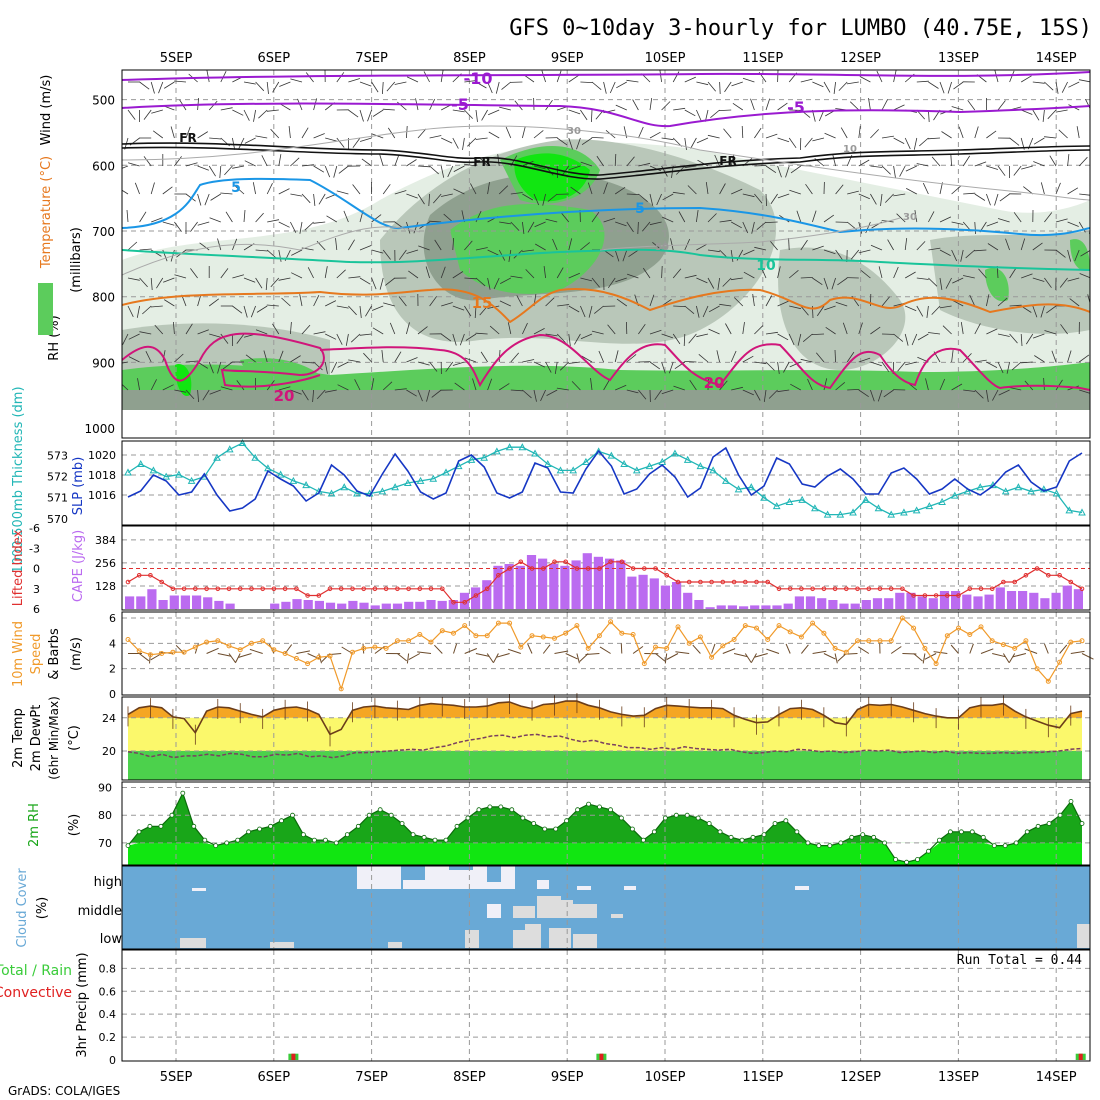 The width and height of the screenshot is (1100, 1100). Describe the element at coordinates (74, 738) in the screenshot. I see `temp-axis-label-4: (°C)` at that location.